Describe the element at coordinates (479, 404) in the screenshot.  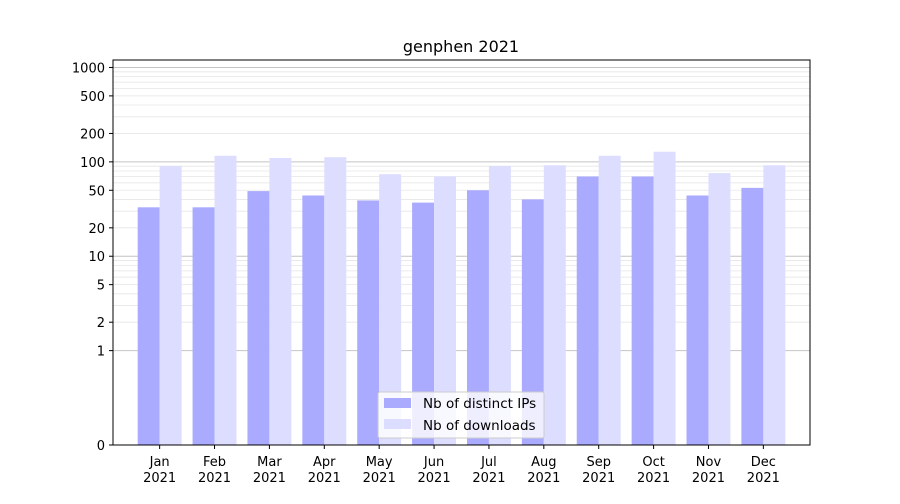
I see `legend-label-distinct-ips: Nb of distinct IPs` at that location.